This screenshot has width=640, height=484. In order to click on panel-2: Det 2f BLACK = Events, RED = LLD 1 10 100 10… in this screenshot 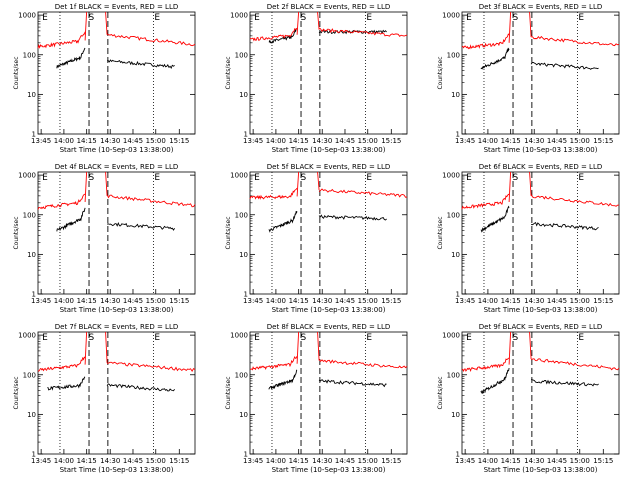, I will do `click(316, 78)`.